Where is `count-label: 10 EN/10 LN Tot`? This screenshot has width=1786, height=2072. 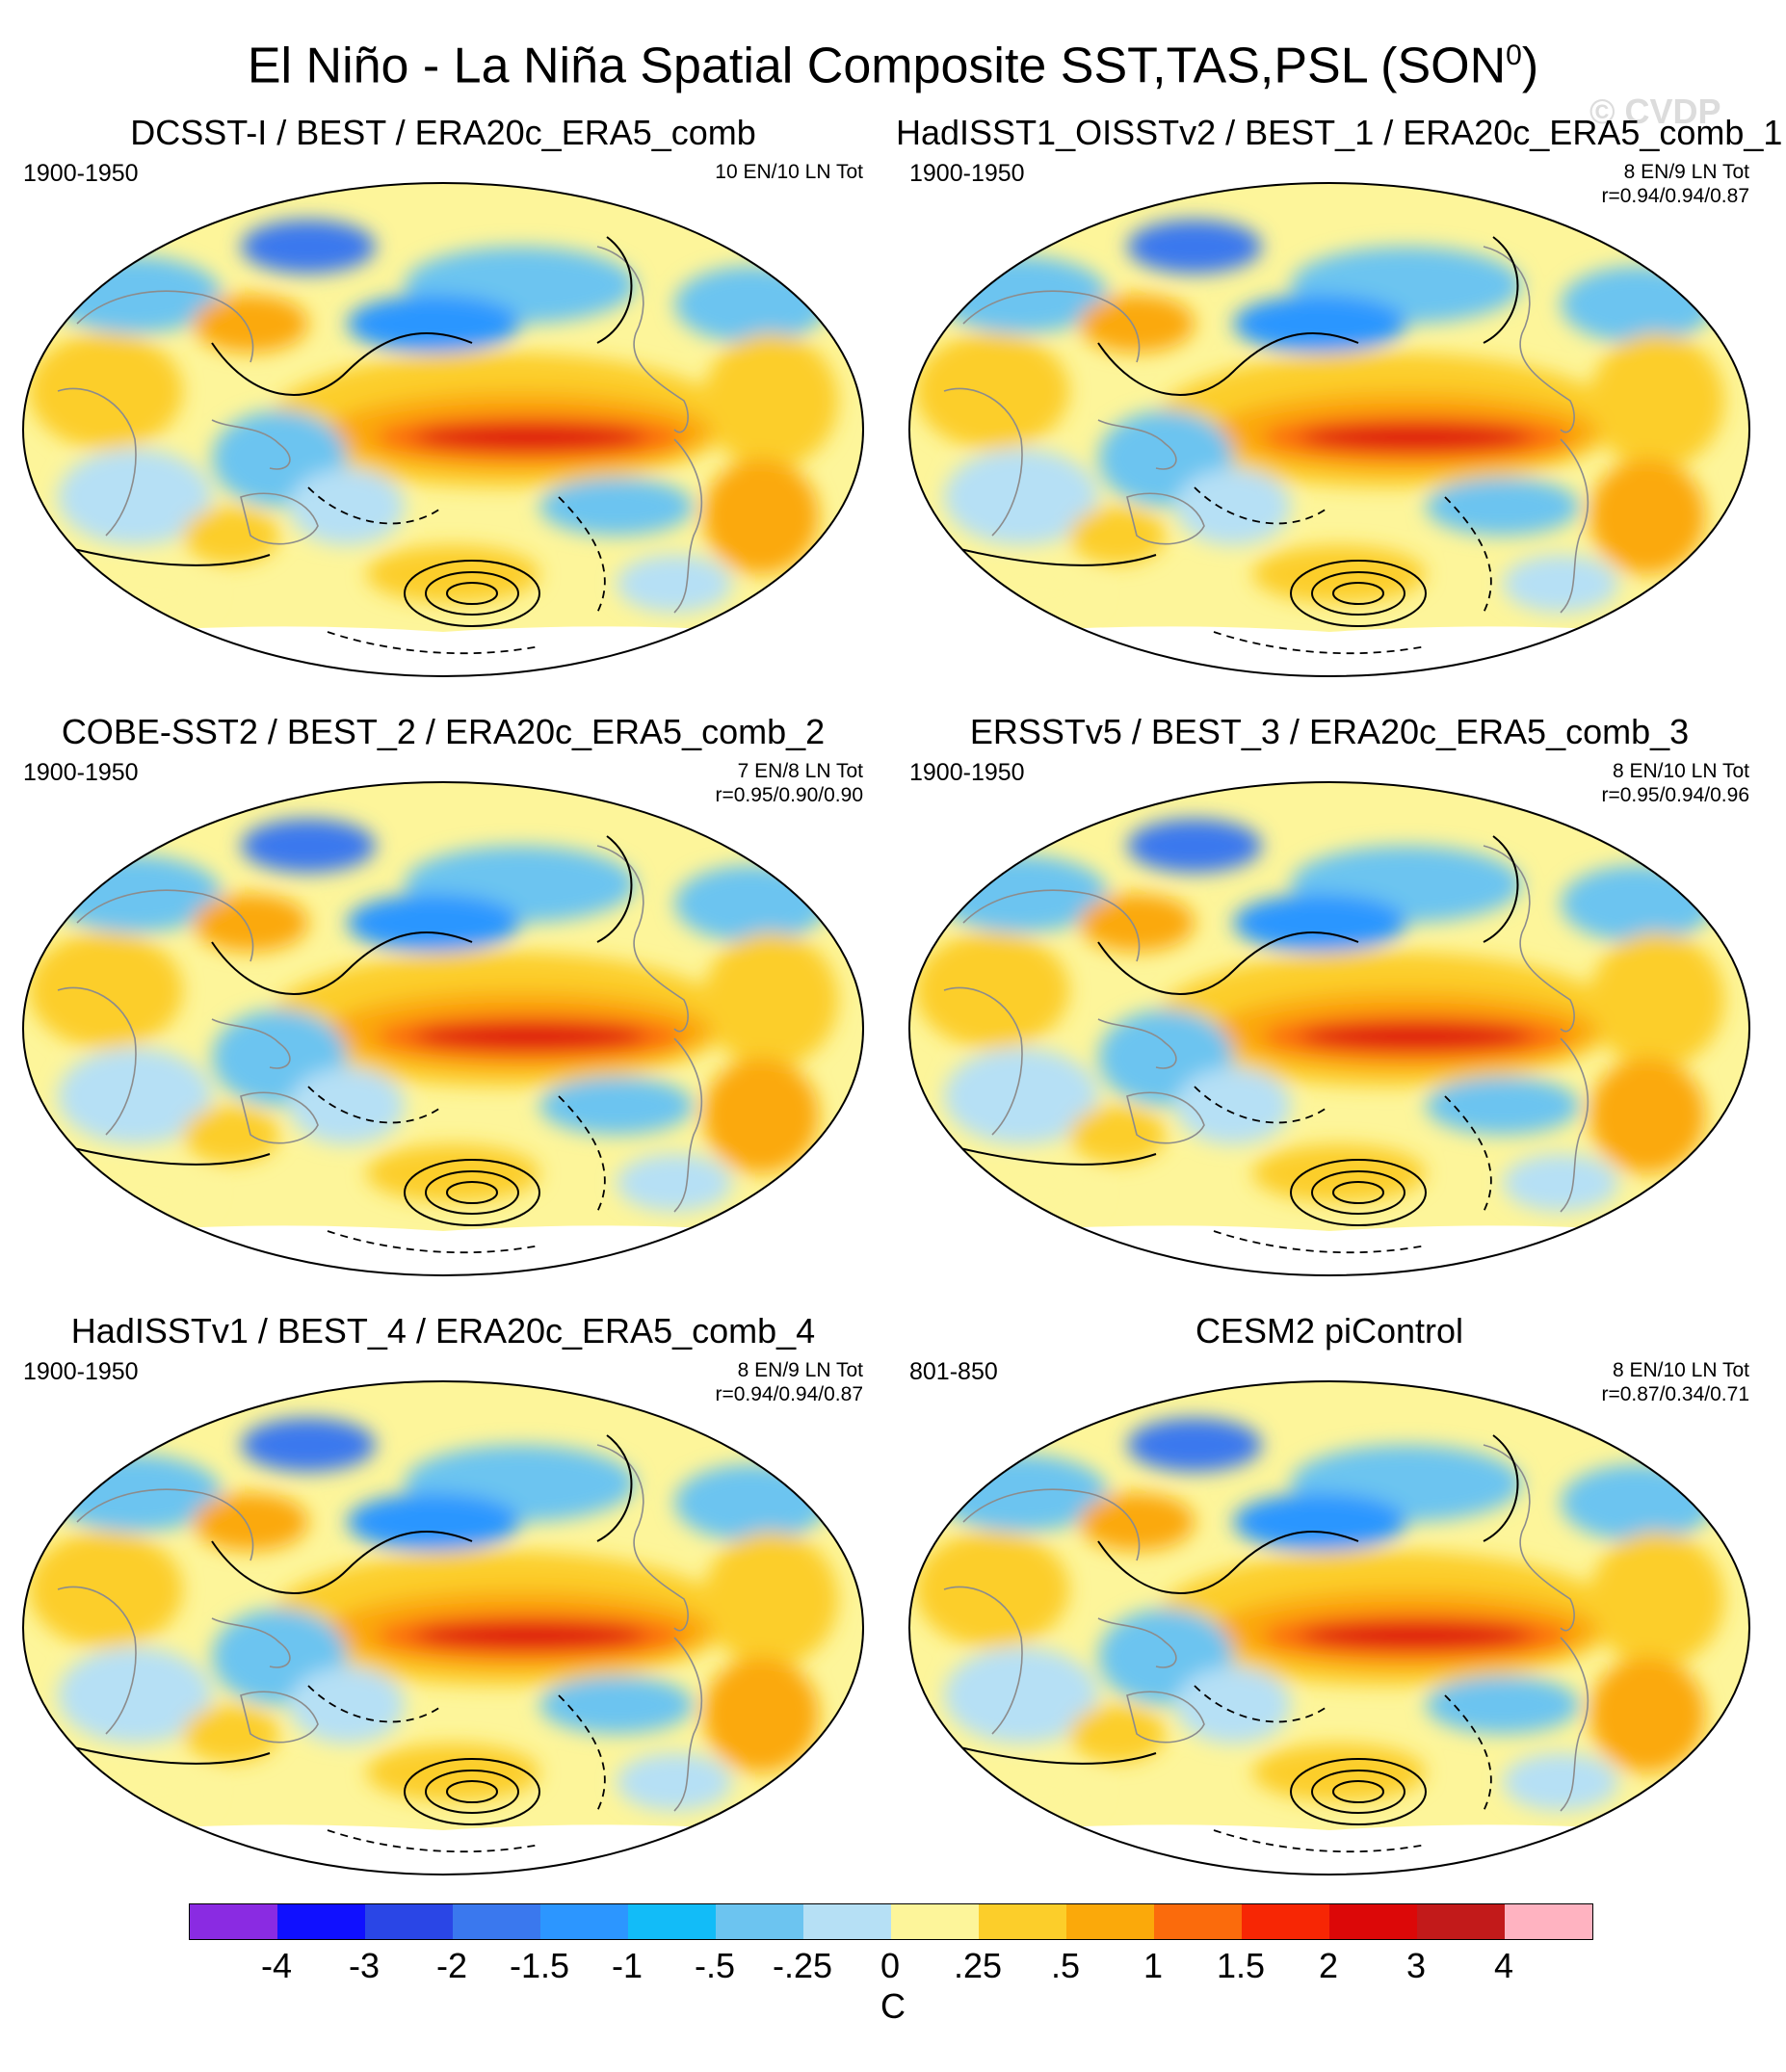 count-label: 10 EN/10 LN Tot is located at coordinates (789, 172).